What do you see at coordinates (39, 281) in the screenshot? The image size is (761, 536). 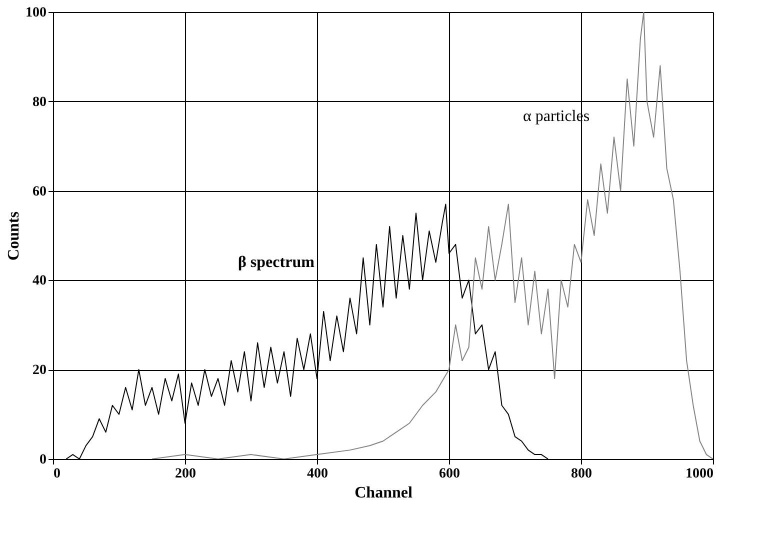 I see `y-tick-label: 40` at bounding box center [39, 281].